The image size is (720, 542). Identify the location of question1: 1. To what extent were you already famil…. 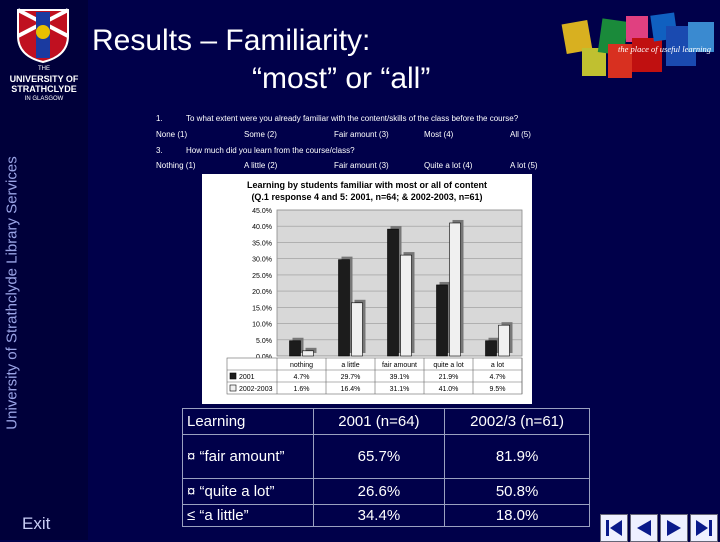
(337, 118).